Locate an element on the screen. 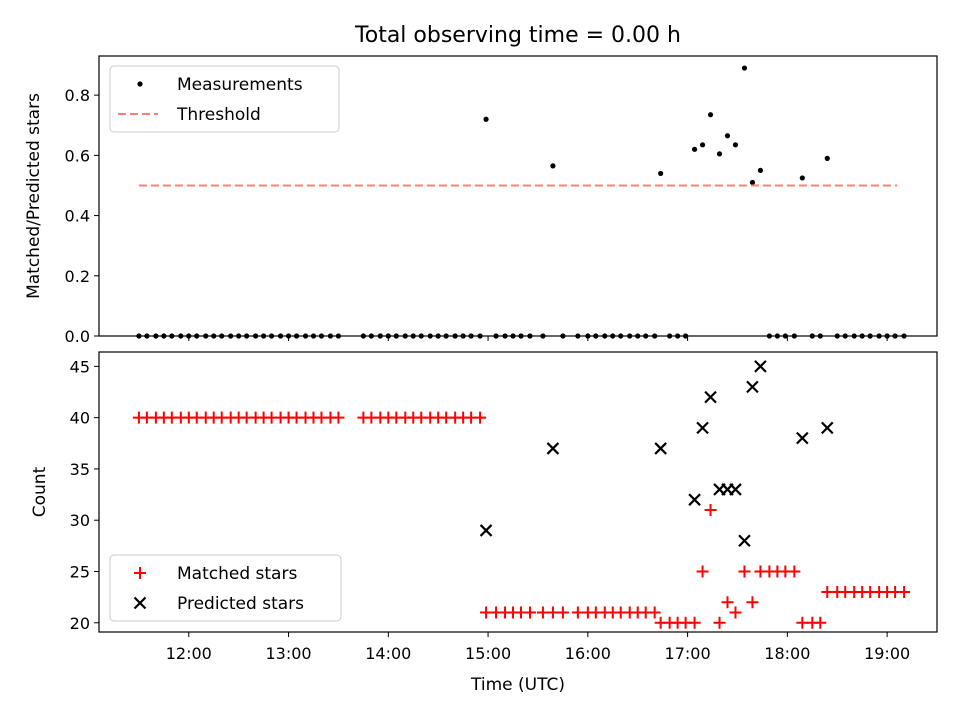 This screenshot has width=960, height=724. x-tick-label: 14:00 is located at coordinates (388, 653).